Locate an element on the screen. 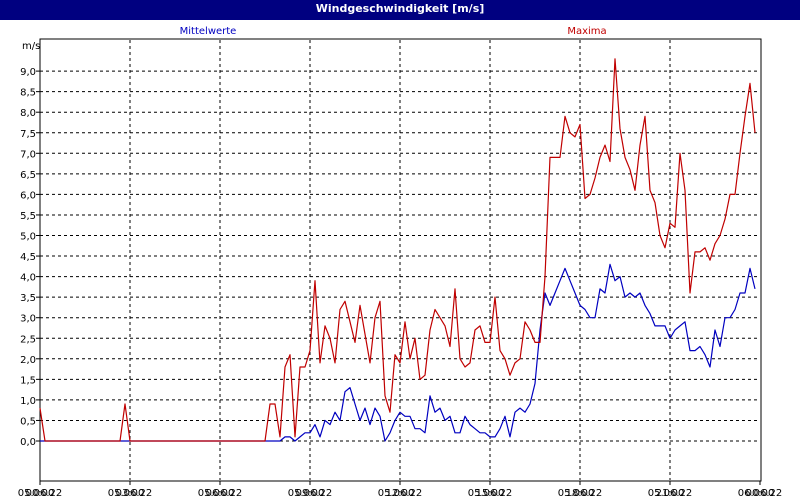 The width and height of the screenshot is (800, 500). y-tick-label: 8,0 is located at coordinates (28, 113).